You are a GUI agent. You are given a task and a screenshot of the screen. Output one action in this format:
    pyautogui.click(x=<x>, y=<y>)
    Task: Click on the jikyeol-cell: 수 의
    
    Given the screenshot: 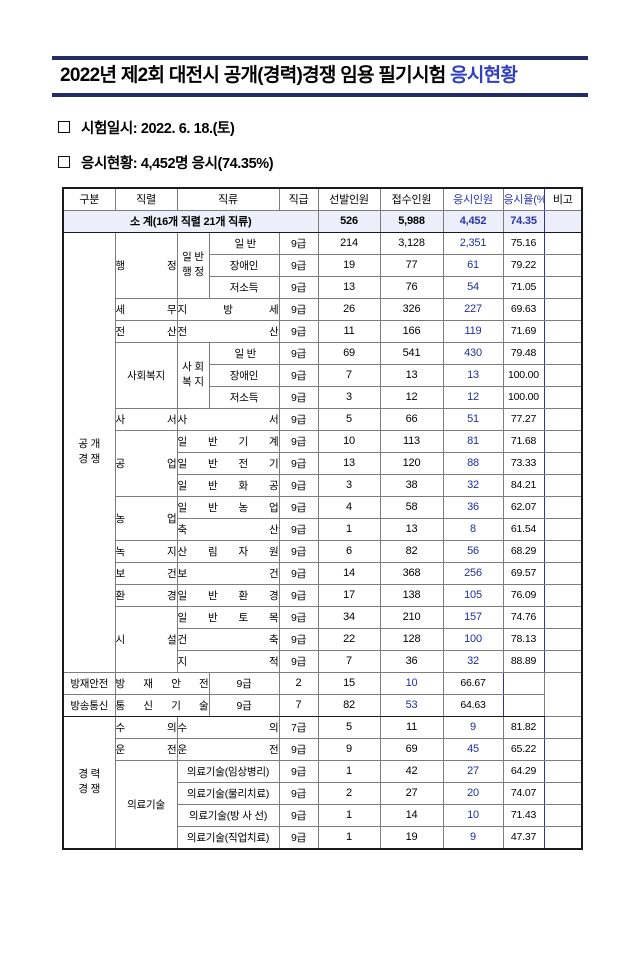 What is the action you would take?
    pyautogui.click(x=146, y=727)
    